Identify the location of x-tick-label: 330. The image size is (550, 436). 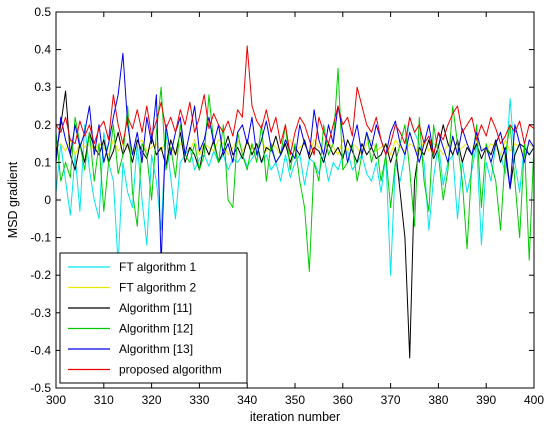
(199, 400).